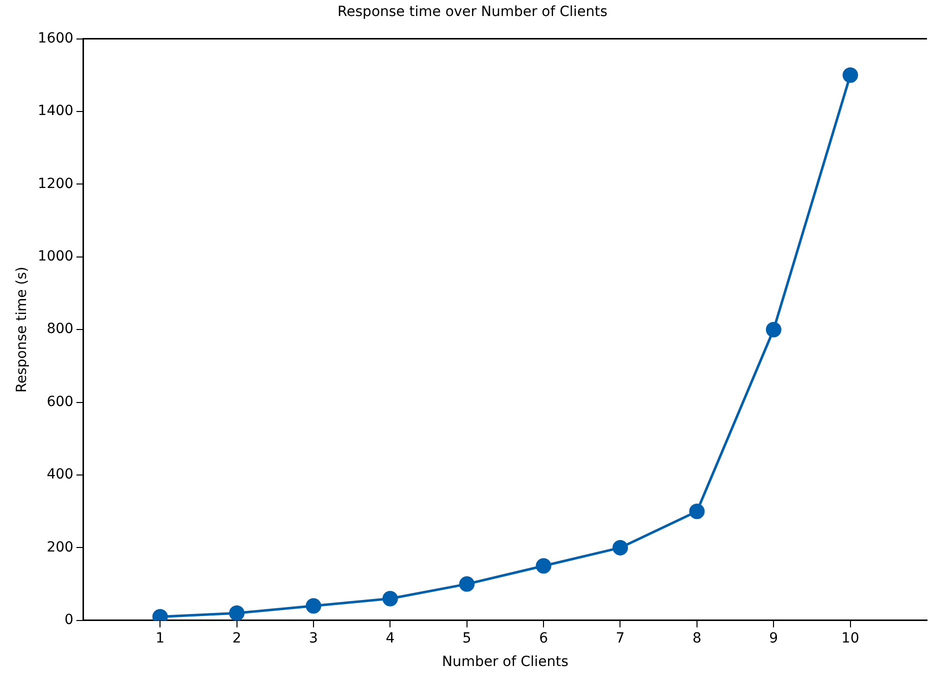 The height and width of the screenshot is (679, 936). Describe the element at coordinates (850, 638) in the screenshot. I see `x-tick-label: 10` at that location.